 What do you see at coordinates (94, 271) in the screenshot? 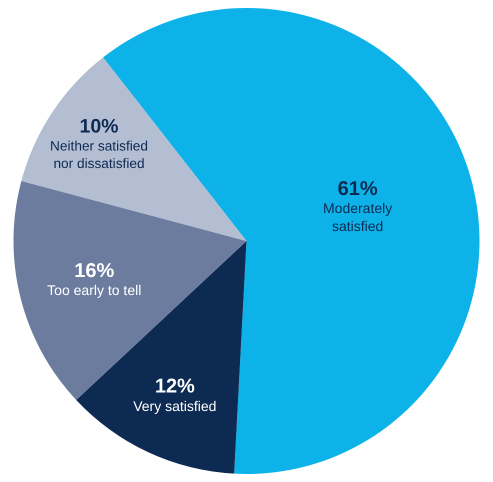
I see `data-label: 16%` at bounding box center [94, 271].